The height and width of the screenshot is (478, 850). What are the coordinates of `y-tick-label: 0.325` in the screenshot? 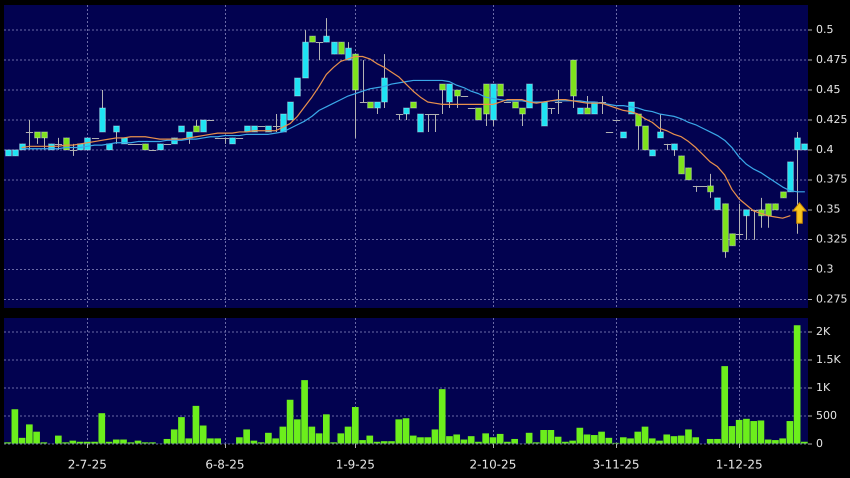 It's located at (832, 239).